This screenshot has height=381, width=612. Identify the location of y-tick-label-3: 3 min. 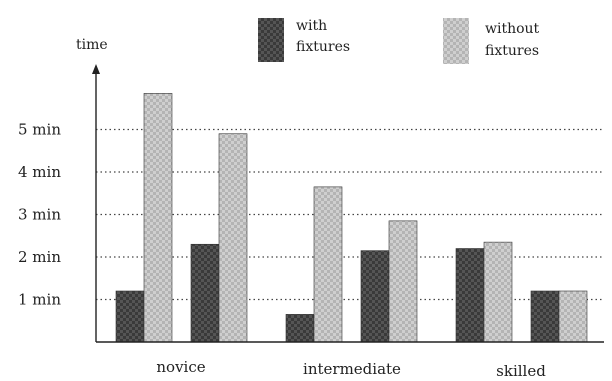
(39, 215).